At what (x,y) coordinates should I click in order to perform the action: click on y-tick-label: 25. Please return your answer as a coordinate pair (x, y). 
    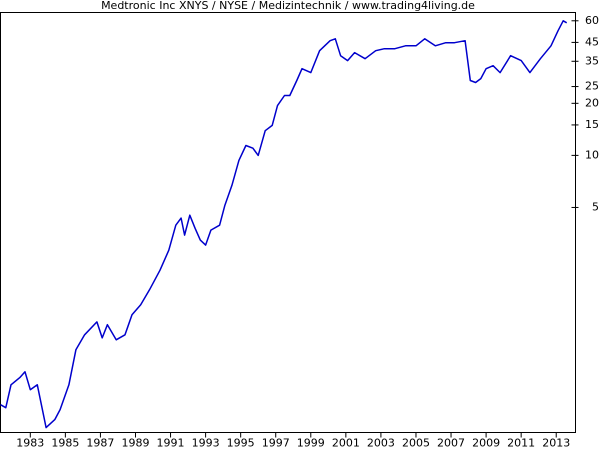
    Looking at the image, I should click on (592, 86).